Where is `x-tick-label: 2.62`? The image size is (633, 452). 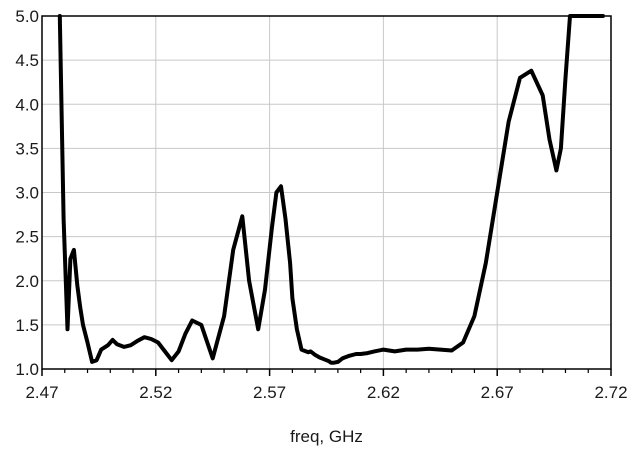 x-tick-label: 2.62 is located at coordinates (383, 392).